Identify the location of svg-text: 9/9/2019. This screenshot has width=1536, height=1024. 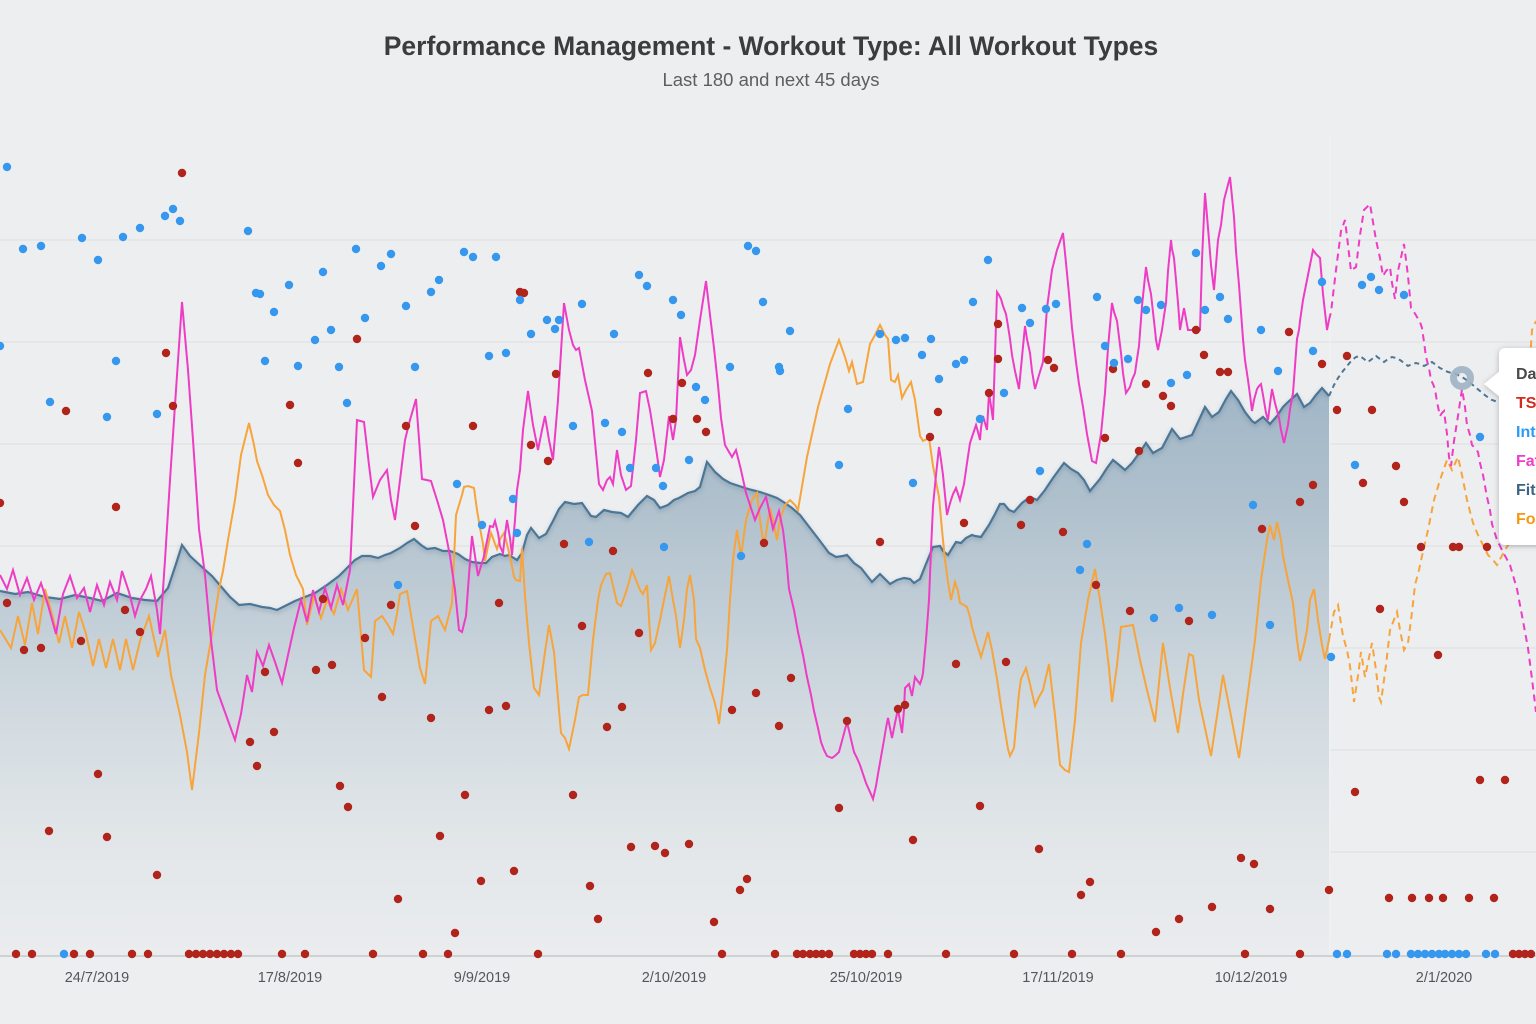
(482, 978).